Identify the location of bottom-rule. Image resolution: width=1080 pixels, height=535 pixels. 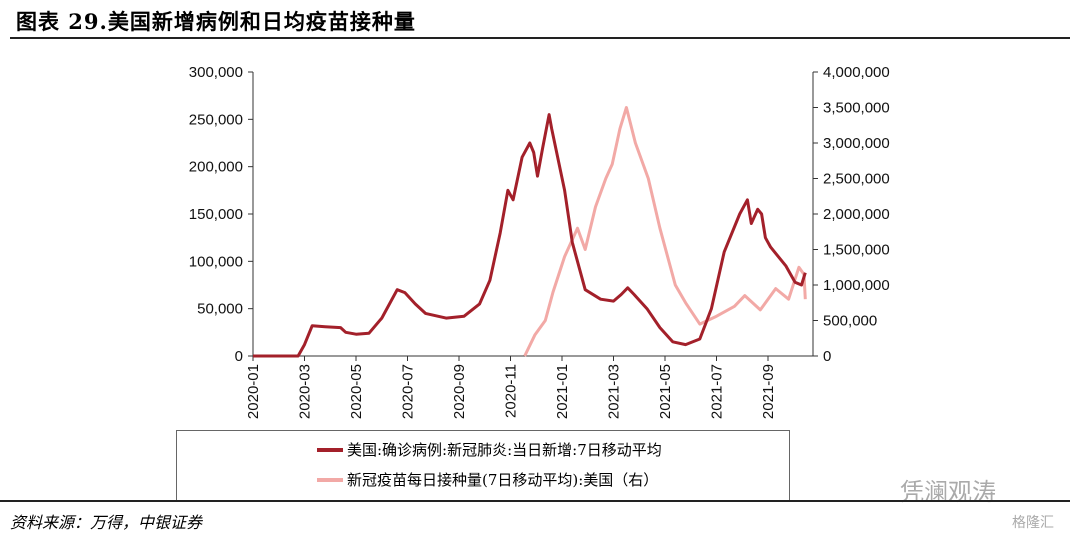
(535, 501).